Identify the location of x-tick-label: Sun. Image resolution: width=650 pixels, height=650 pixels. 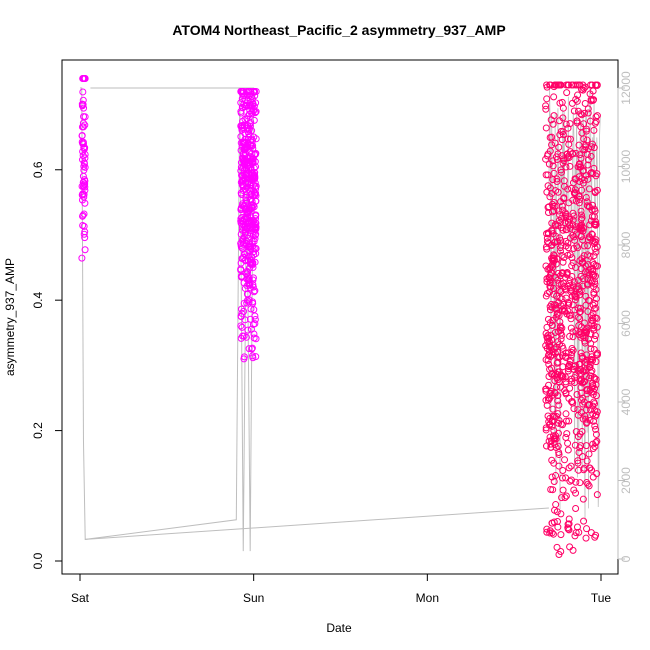
(253, 598).